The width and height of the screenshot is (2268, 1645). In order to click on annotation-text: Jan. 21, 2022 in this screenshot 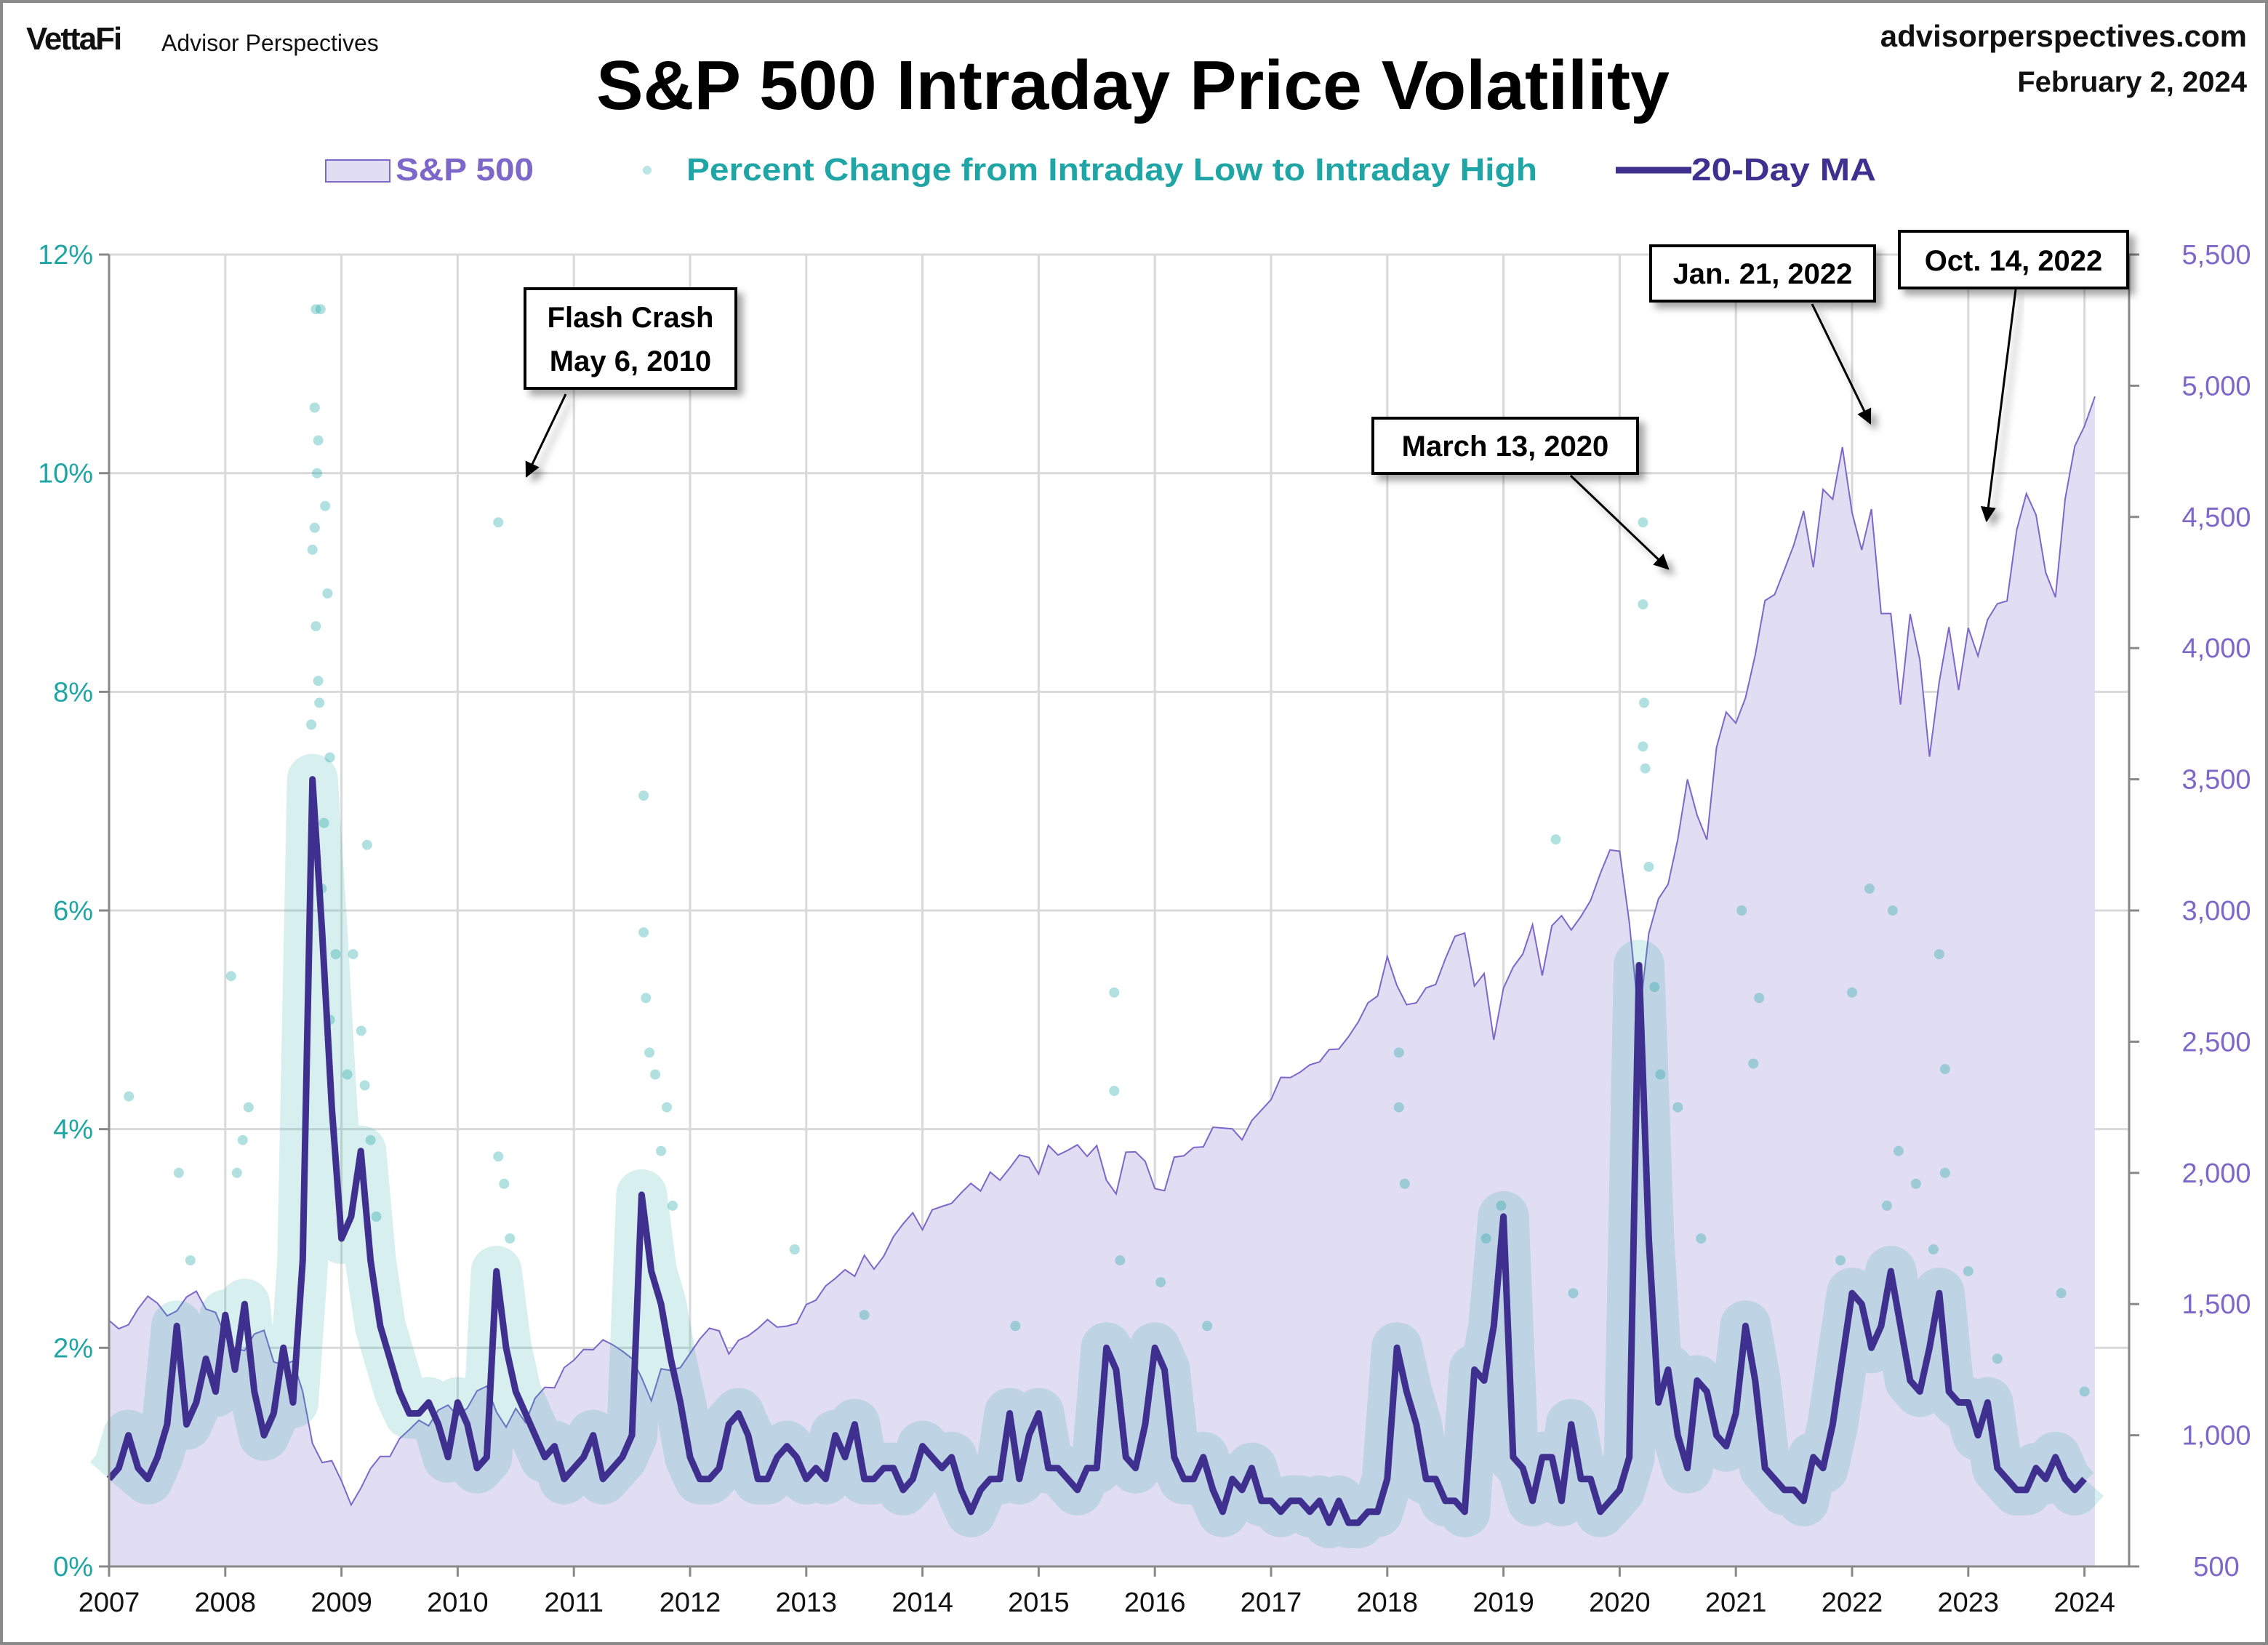, I will do `click(1763, 274)`.